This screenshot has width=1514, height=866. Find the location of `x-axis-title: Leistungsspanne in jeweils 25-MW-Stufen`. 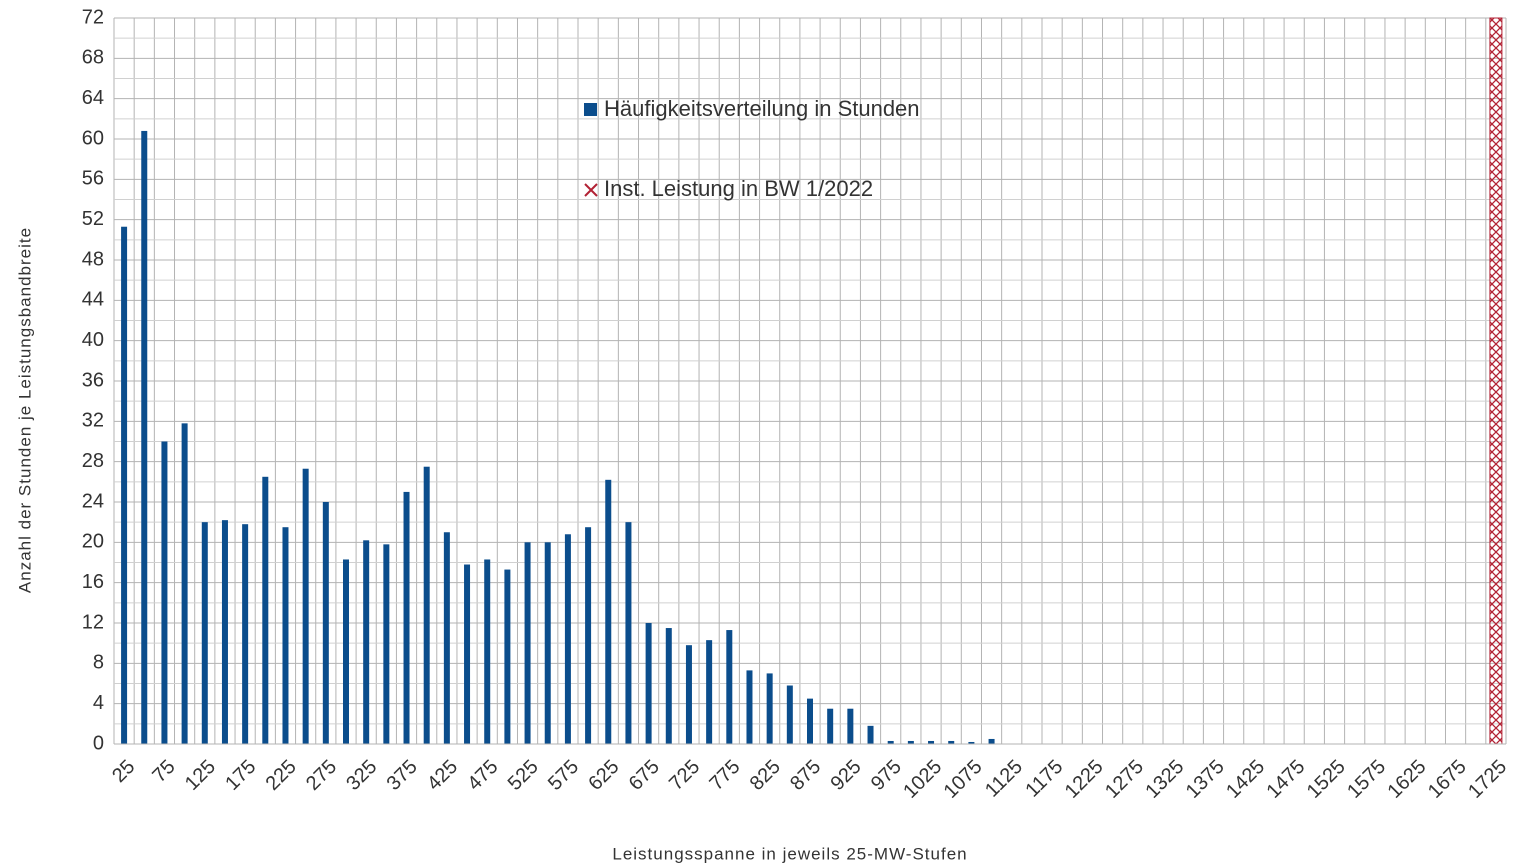

x-axis-title: Leistungsspanne in jeweils 25-MW-Stufen is located at coordinates (789, 853).